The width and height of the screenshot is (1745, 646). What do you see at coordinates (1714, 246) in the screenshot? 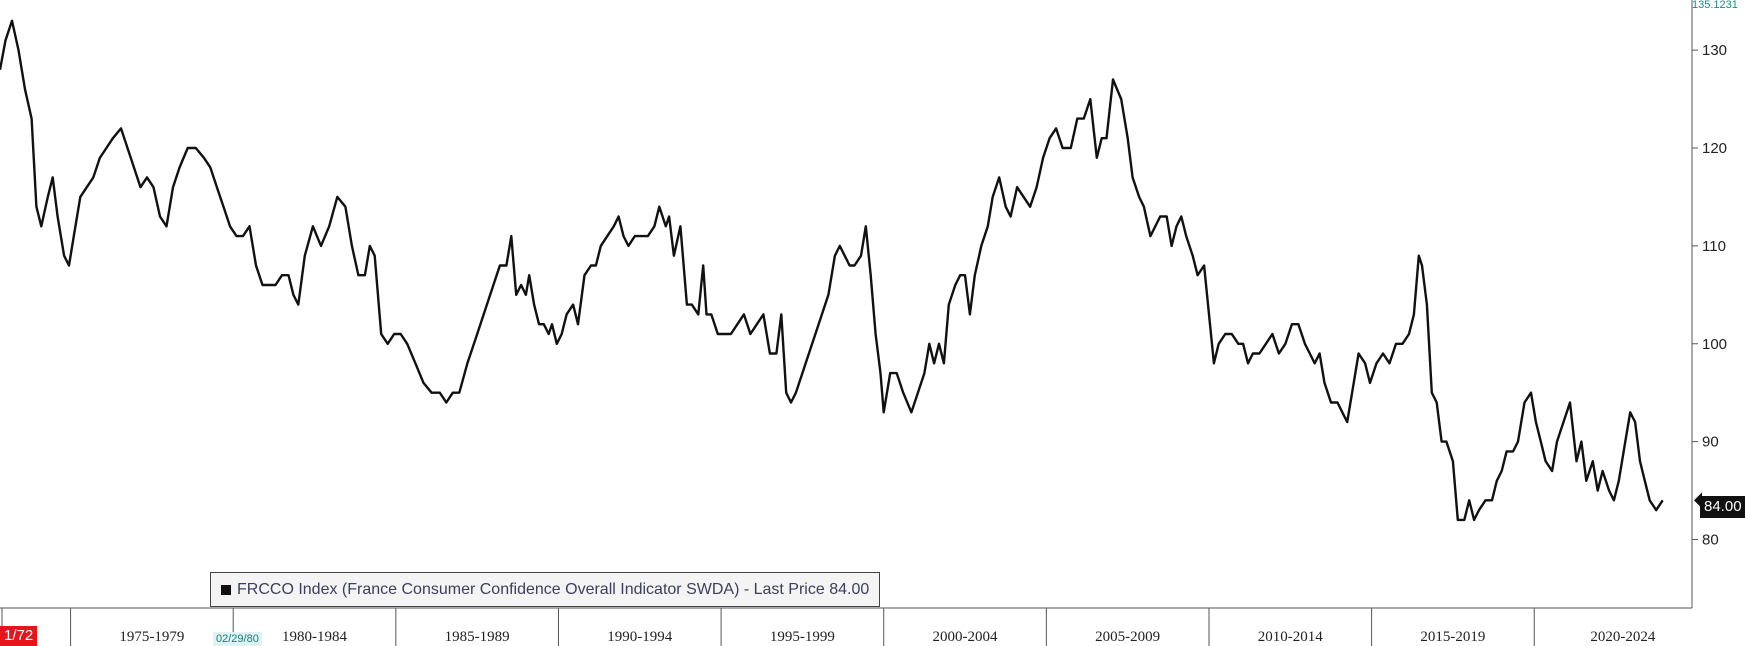
I see `y-tick-label: 110` at bounding box center [1714, 246].